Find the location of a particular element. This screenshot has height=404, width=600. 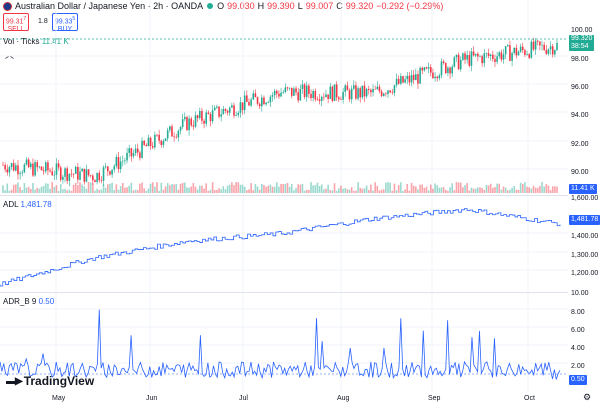

adl-legend: ADL 1,481.78 is located at coordinates (27, 204).